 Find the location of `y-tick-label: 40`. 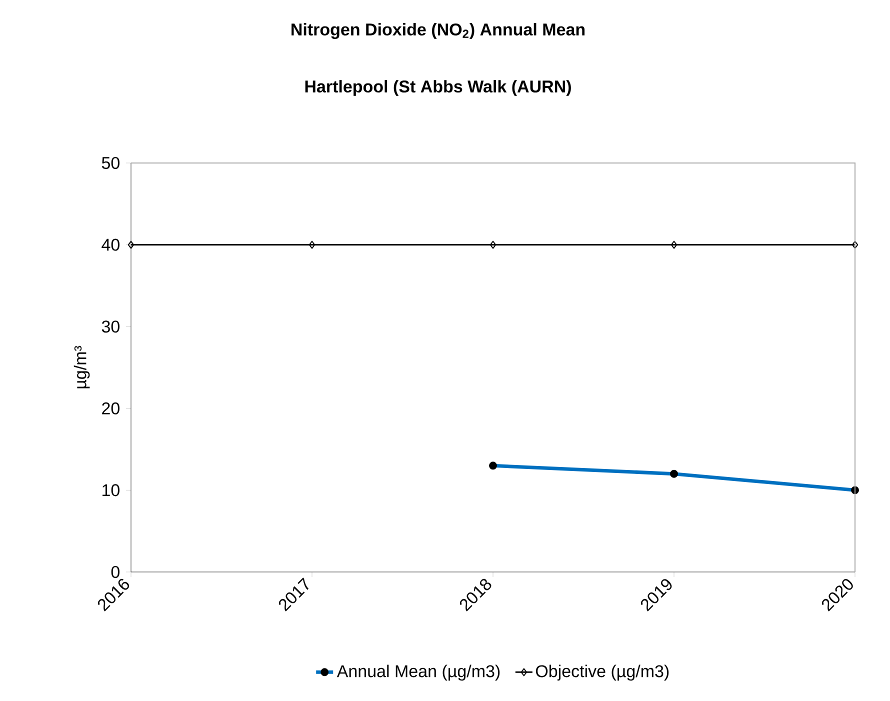

y-tick-label: 40 is located at coordinates (111, 244).